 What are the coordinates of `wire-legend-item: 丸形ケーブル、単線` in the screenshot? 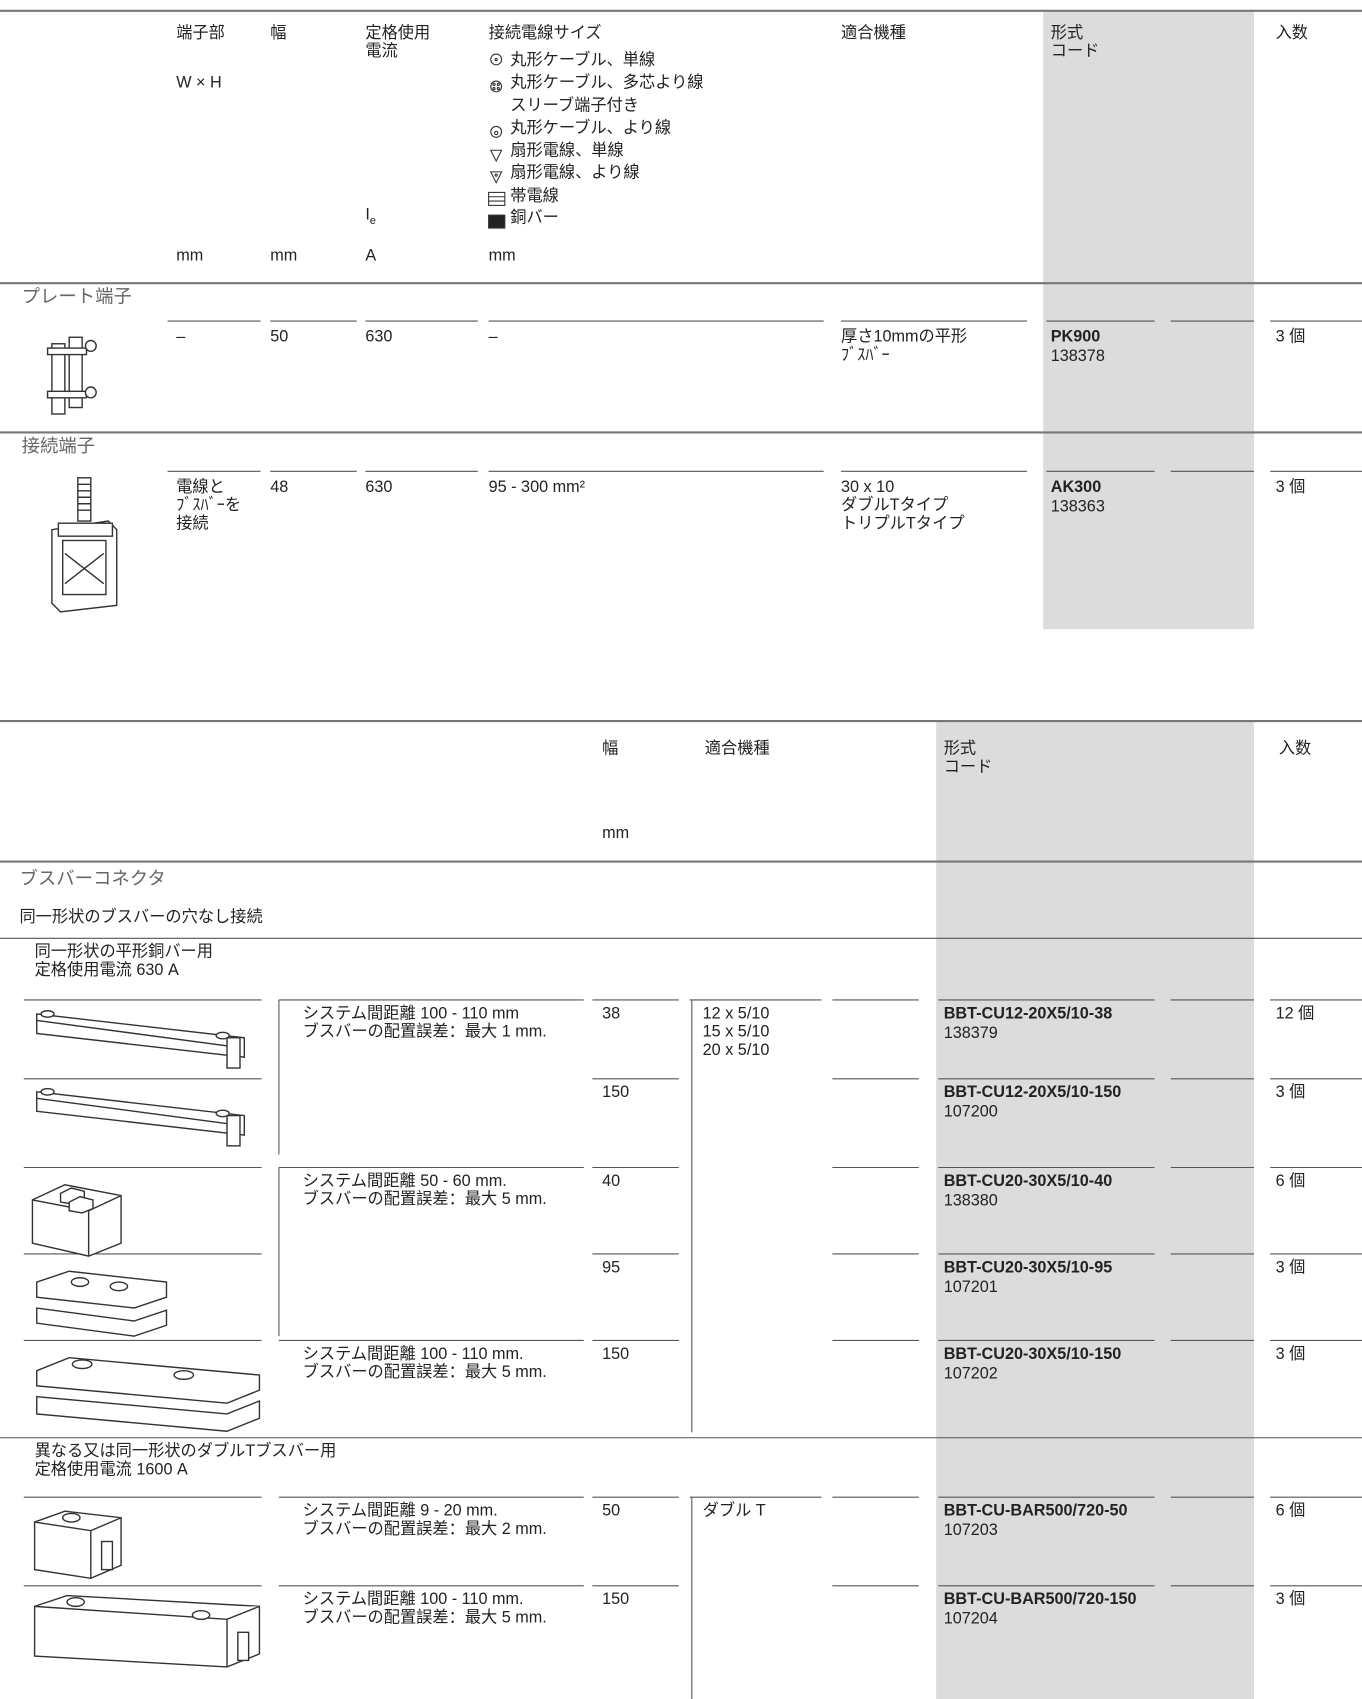 It's located at (583, 60).